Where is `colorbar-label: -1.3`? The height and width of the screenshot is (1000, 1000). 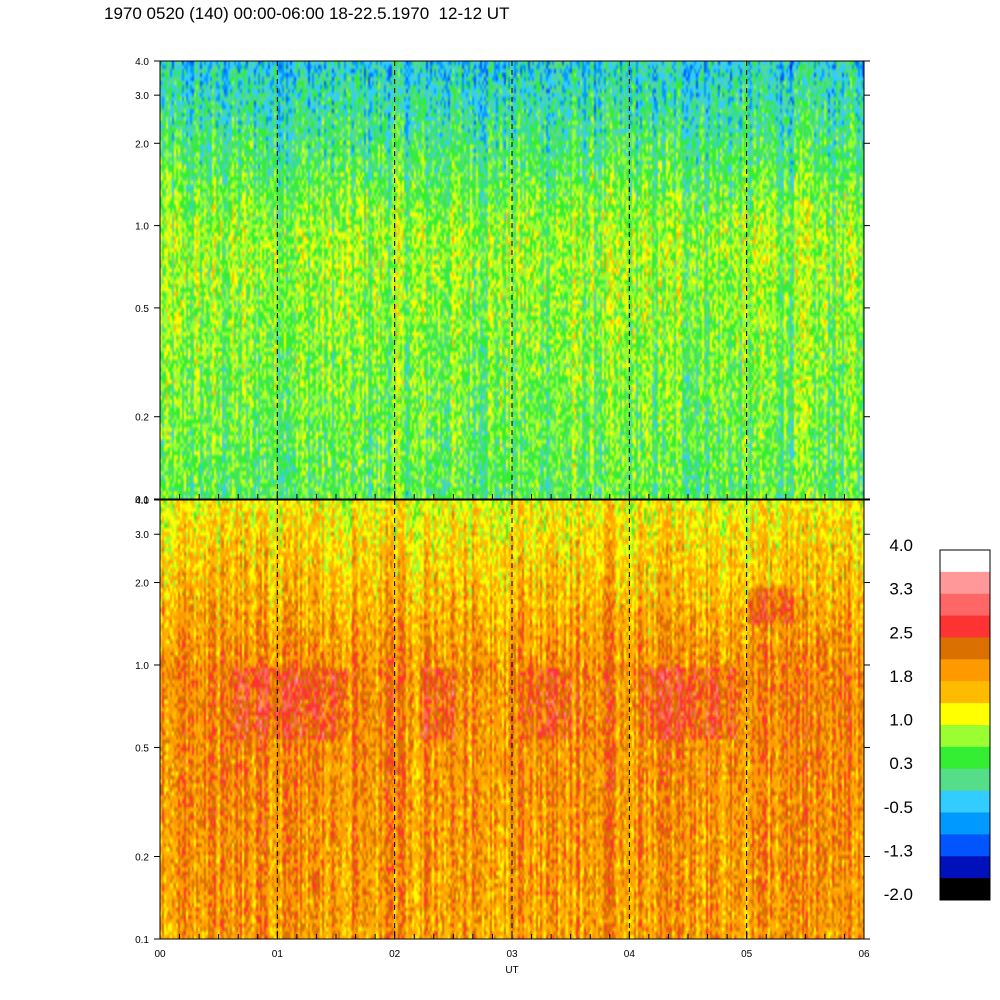
colorbar-label: -1.3 is located at coordinates (898, 850).